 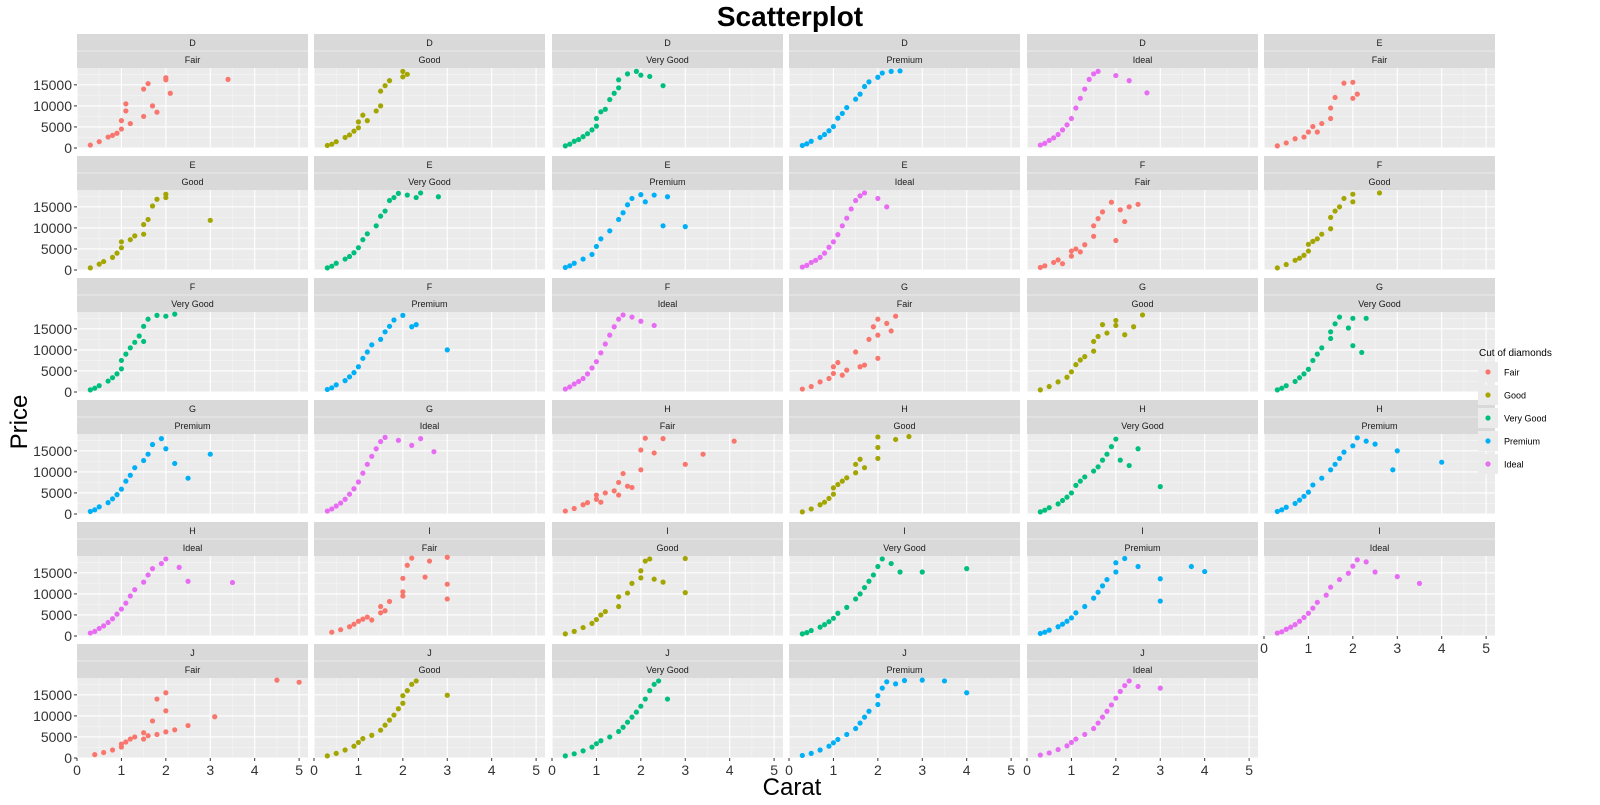 I want to click on y-tick-label: 0, so click(x=68, y=758).